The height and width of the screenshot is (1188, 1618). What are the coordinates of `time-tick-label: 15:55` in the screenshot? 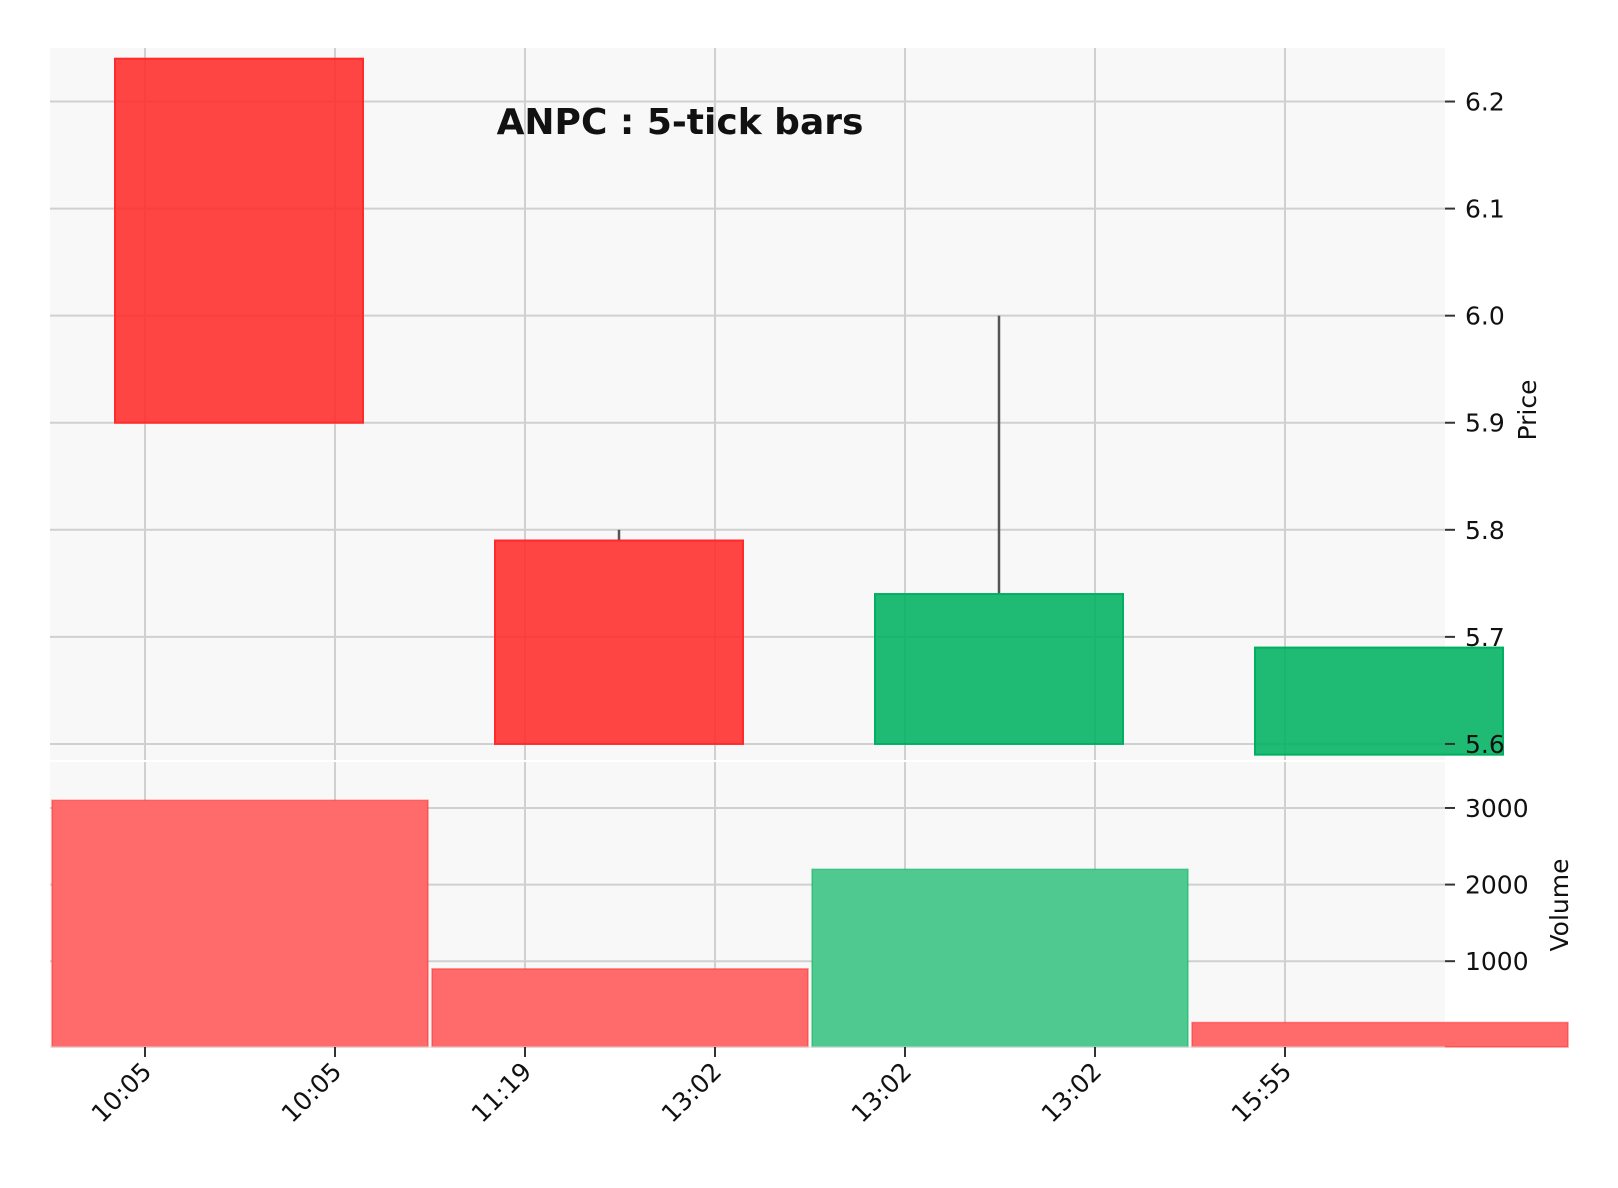 It's located at (1261, 1092).